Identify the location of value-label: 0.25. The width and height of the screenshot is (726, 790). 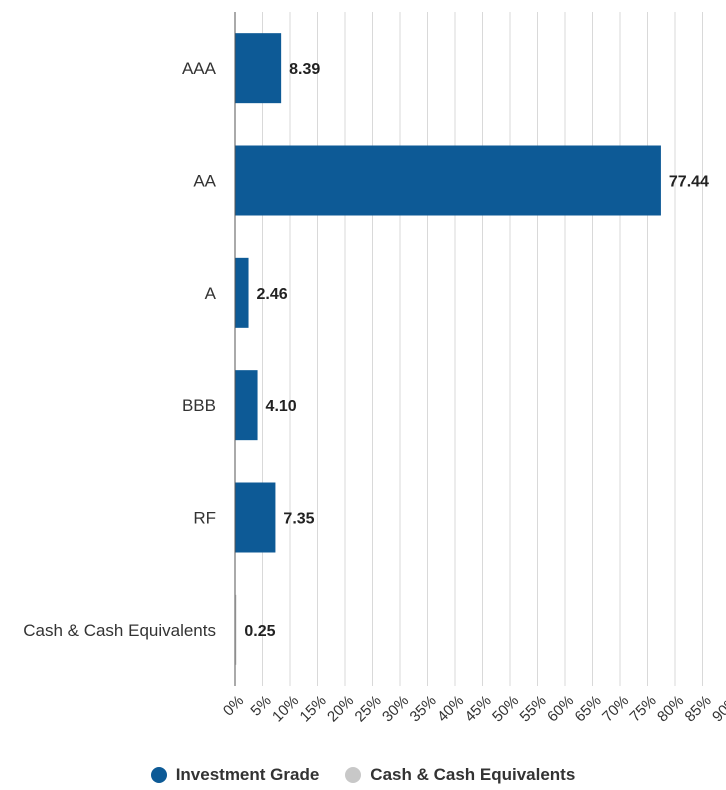
(259, 631).